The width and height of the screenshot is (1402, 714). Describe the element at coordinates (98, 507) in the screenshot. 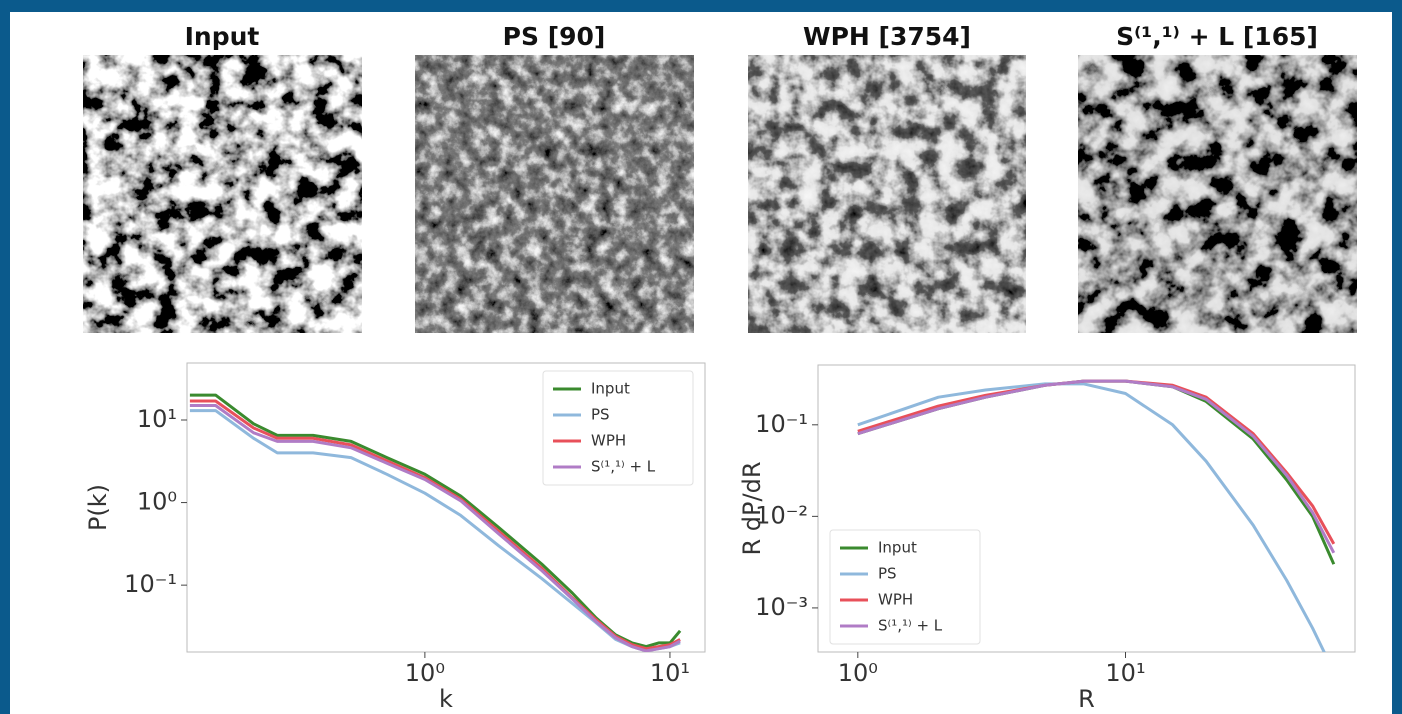

I see `y-axis-label: P(k)` at that location.